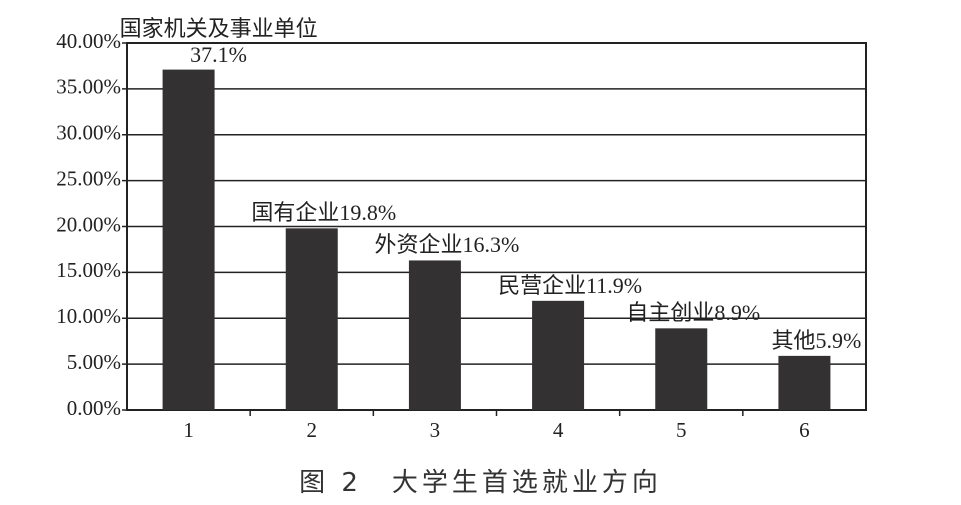  What do you see at coordinates (447, 245) in the screenshot?
I see `value-label: 外资企业16.3%` at bounding box center [447, 245].